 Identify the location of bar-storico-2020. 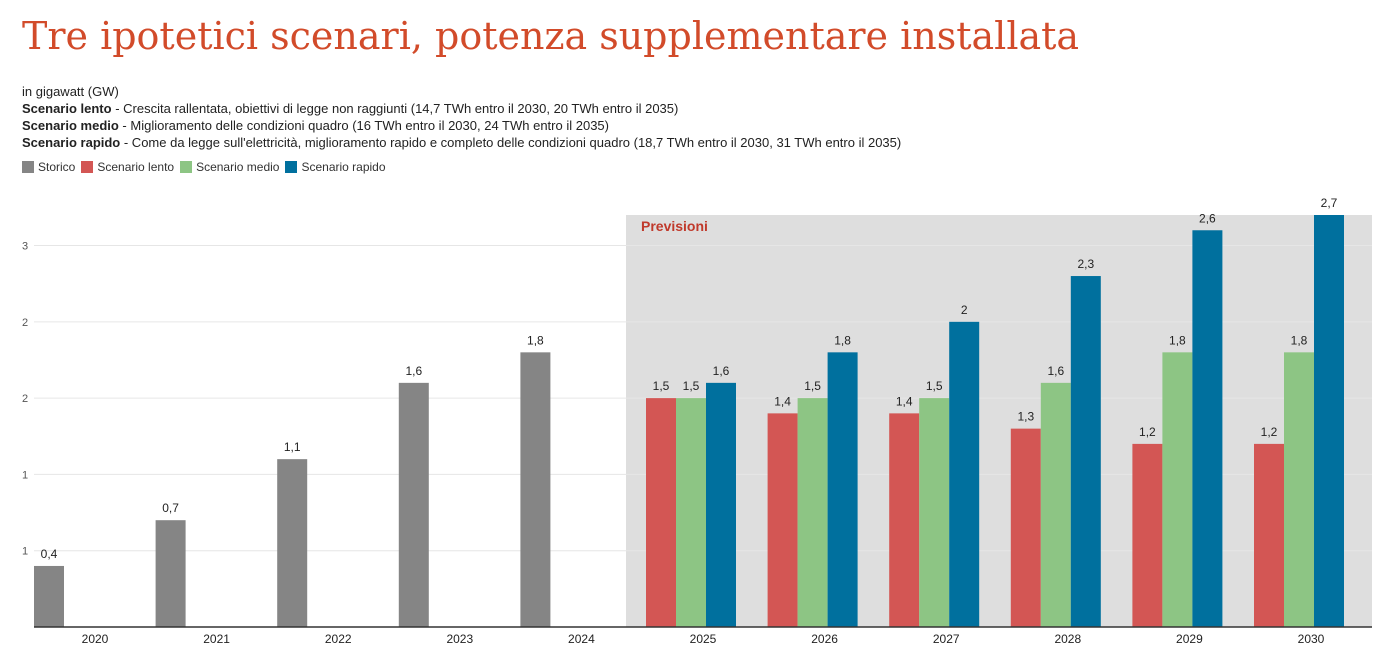
(49, 596).